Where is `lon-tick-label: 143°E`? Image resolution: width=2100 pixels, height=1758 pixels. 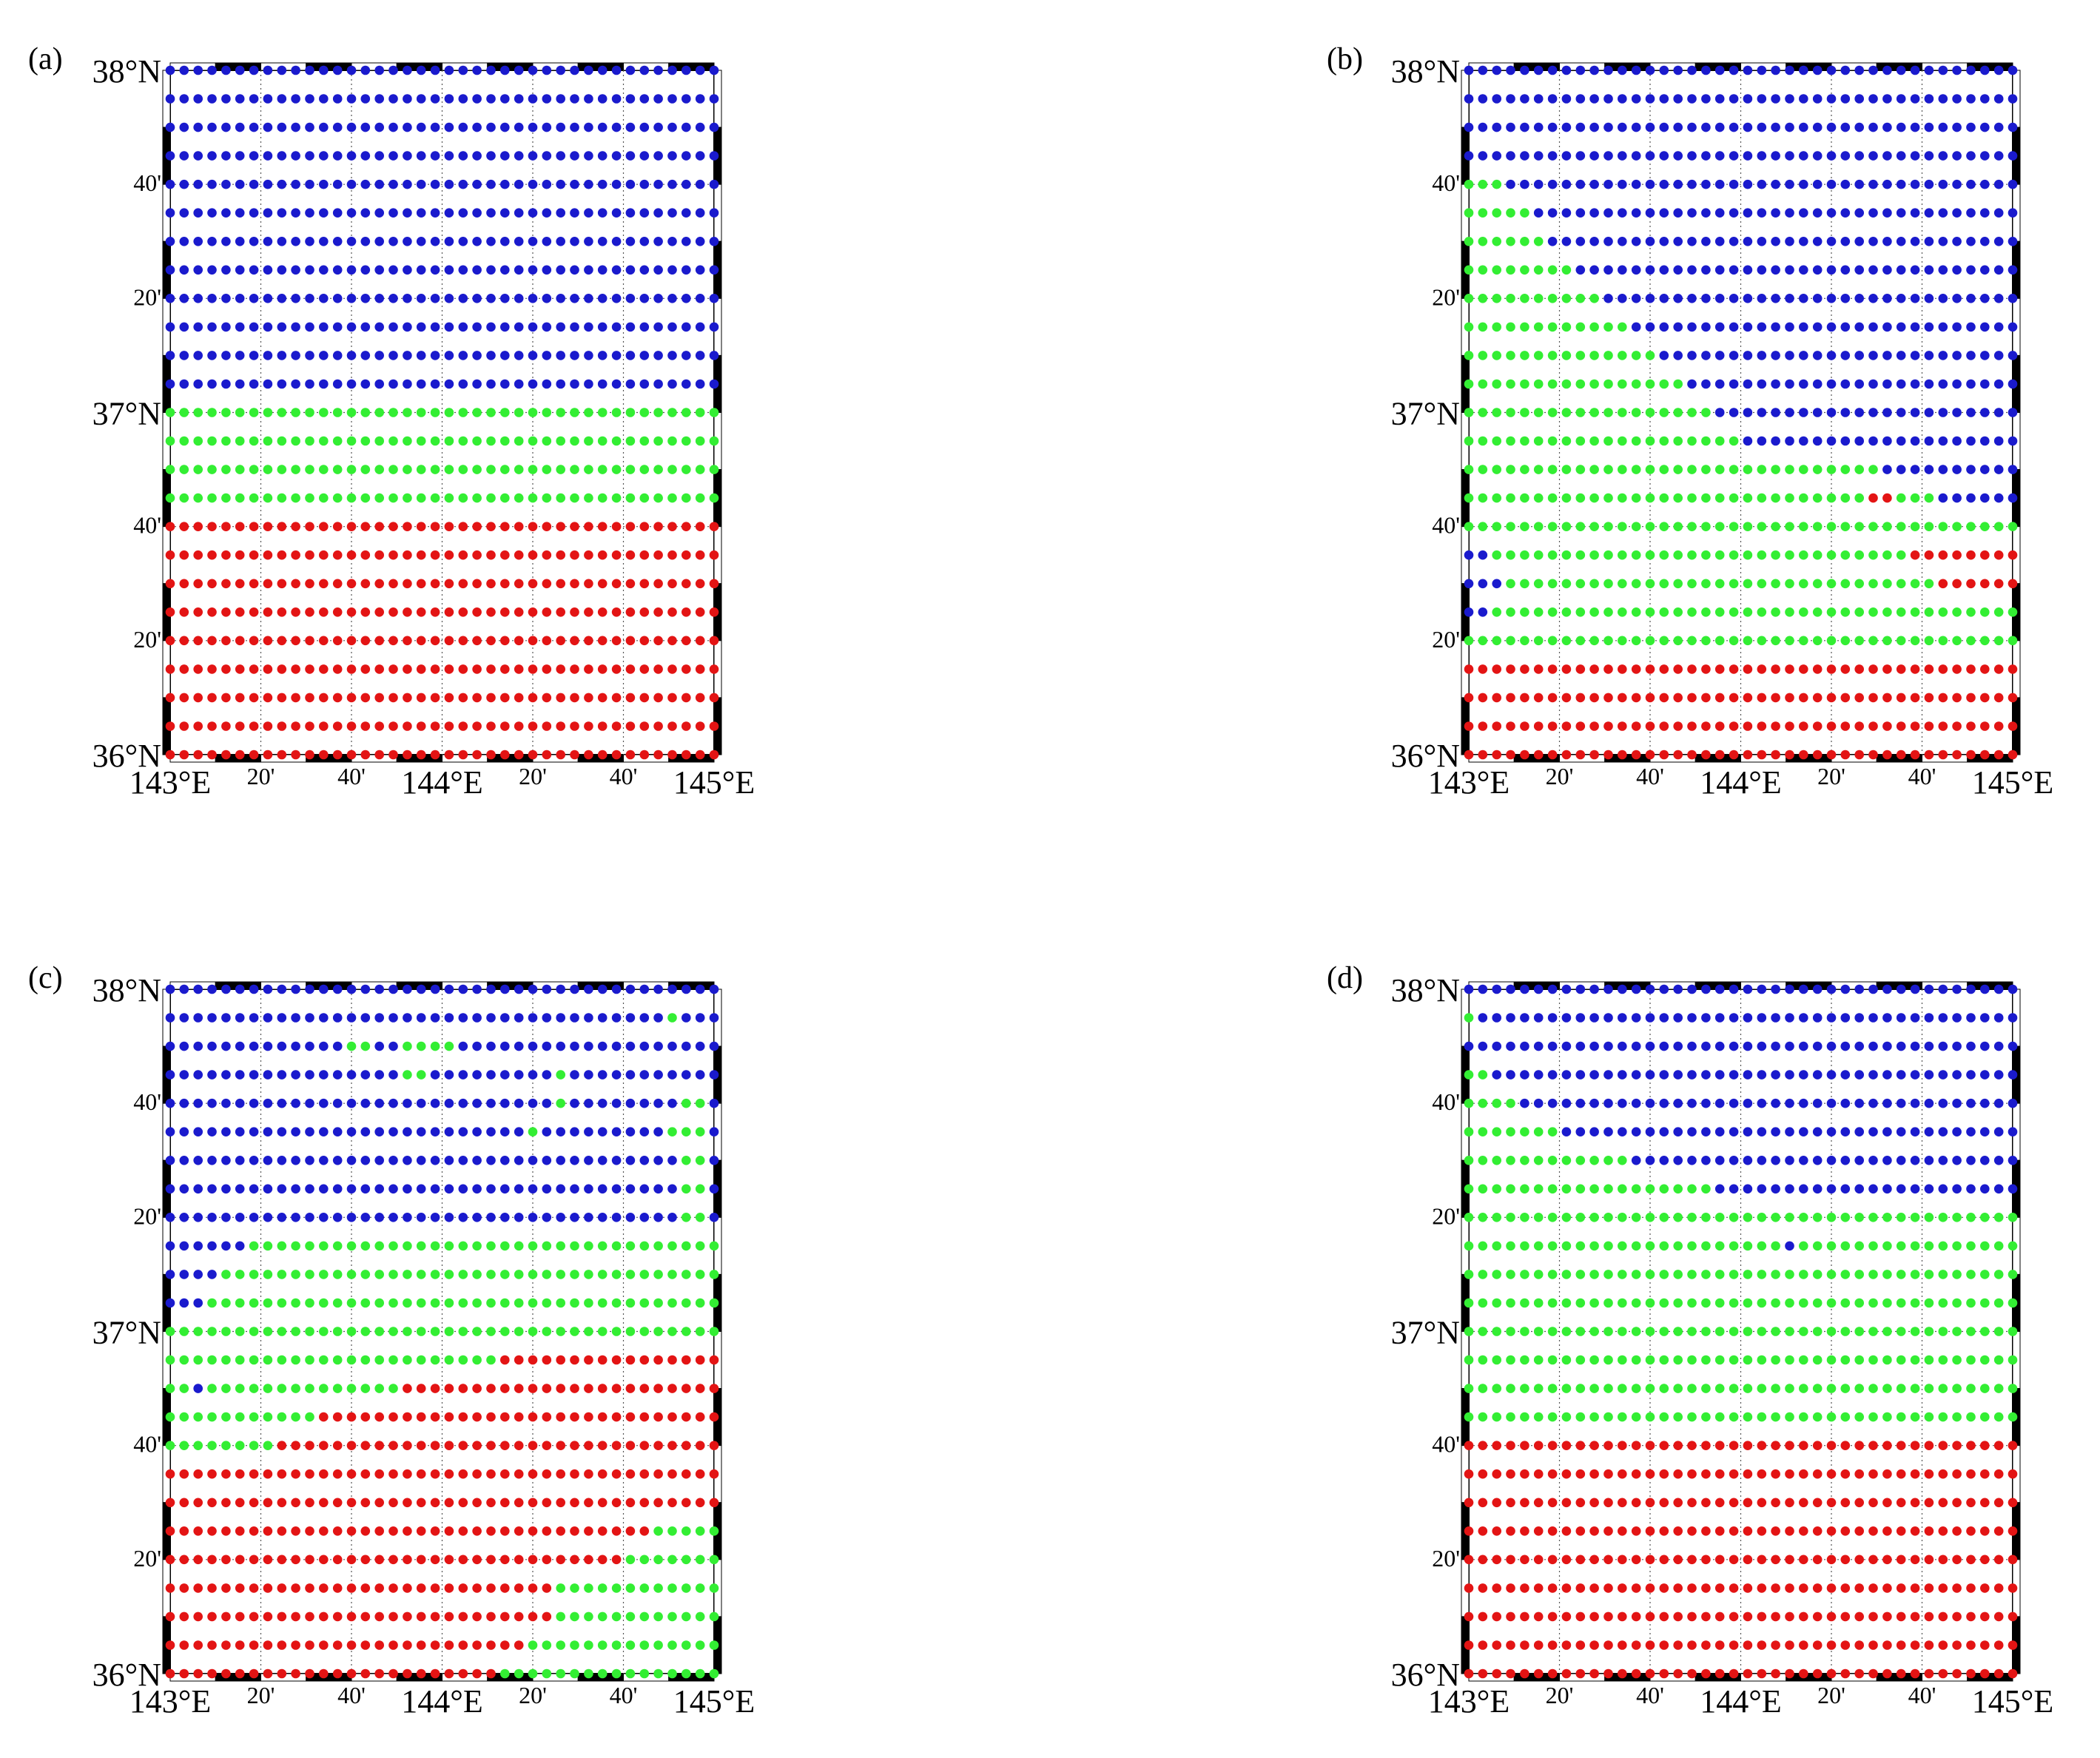 lon-tick-label: 143°E is located at coordinates (170, 782).